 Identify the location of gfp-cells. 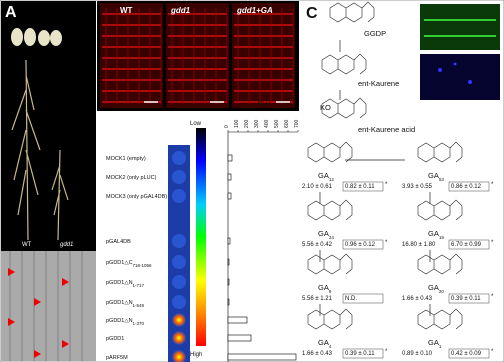
(460, 28).